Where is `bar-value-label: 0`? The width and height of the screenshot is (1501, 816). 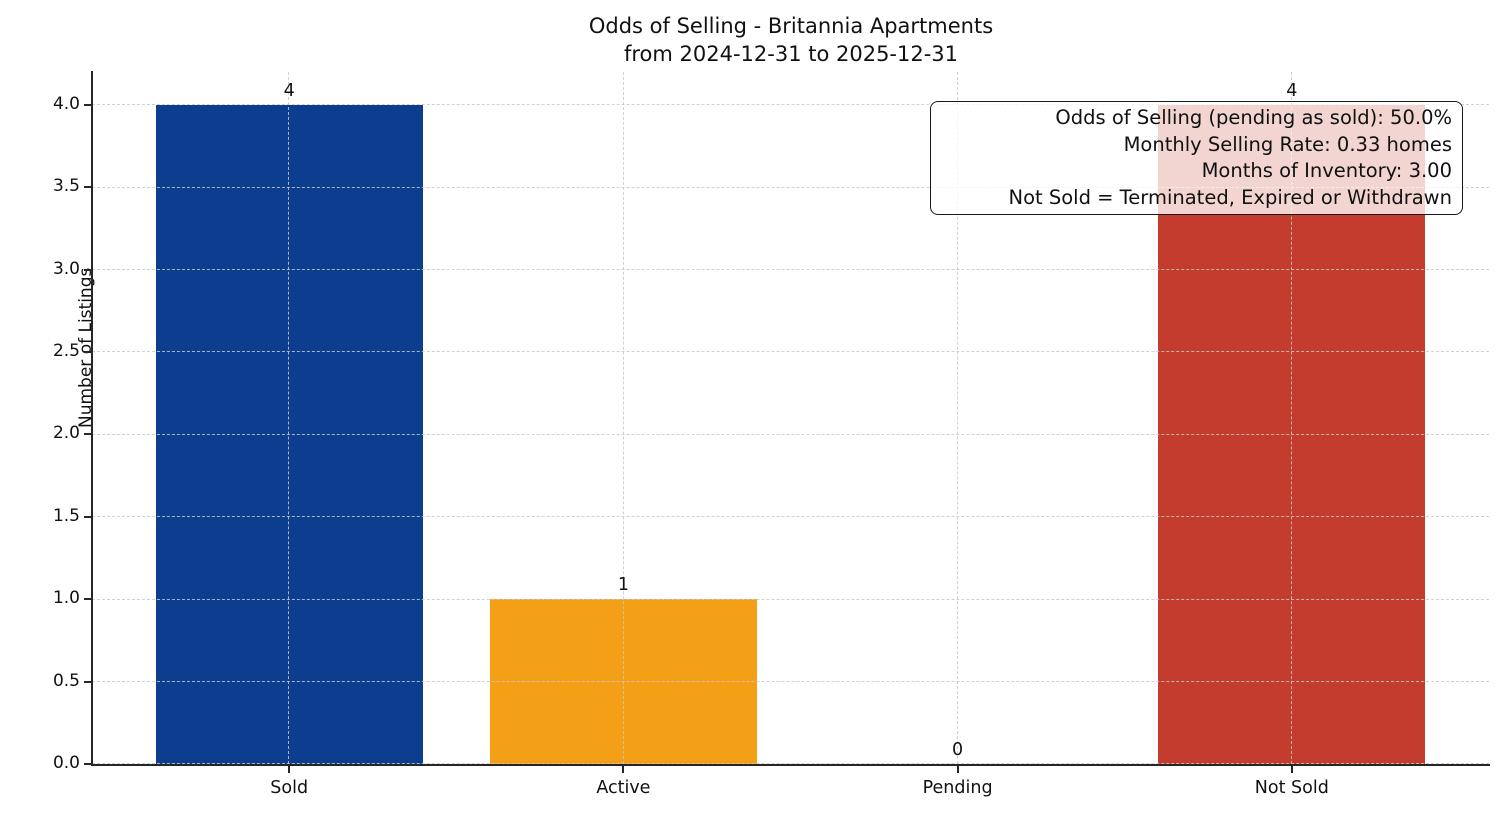 bar-value-label: 0 is located at coordinates (958, 750).